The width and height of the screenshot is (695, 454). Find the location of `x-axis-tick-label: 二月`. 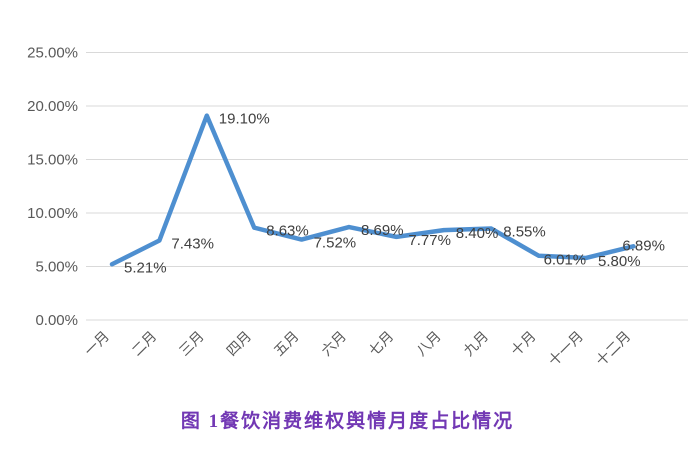

x-axis-tick-label: 二月 is located at coordinates (143, 343).